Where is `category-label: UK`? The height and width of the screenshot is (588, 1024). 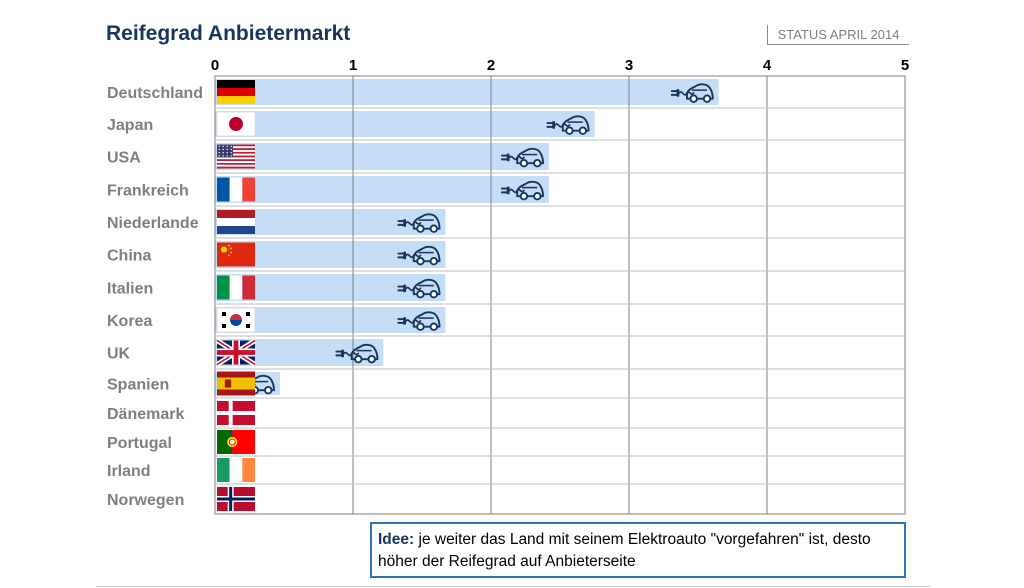
category-label: UK is located at coordinates (119, 354).